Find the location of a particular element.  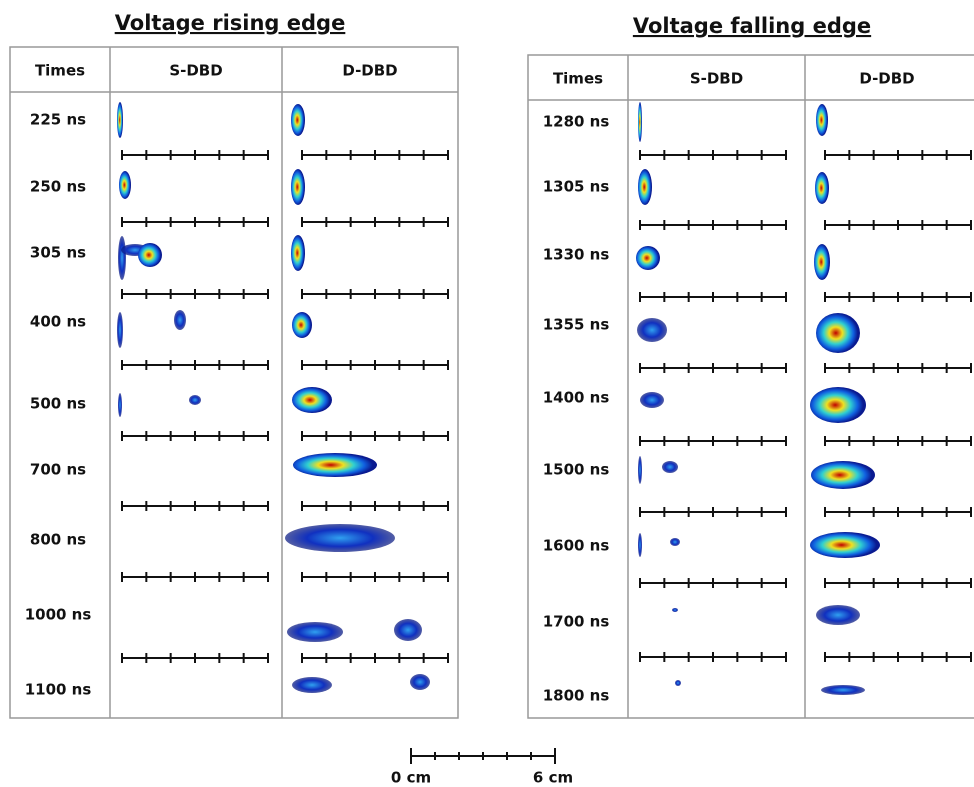

row-label: 305 ns is located at coordinates (58, 253).